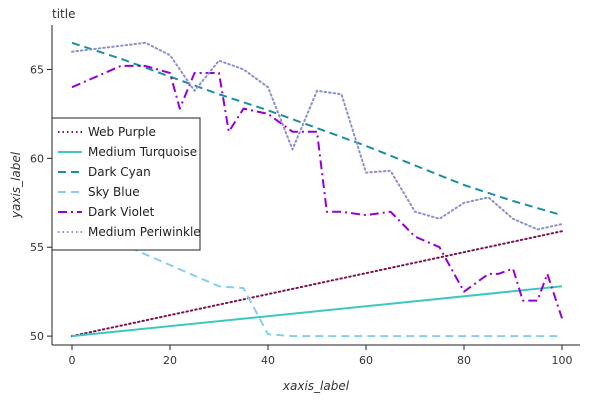 The image size is (591, 400). What do you see at coordinates (37, 69) in the screenshot?
I see `y-tick-label: 65` at bounding box center [37, 69].